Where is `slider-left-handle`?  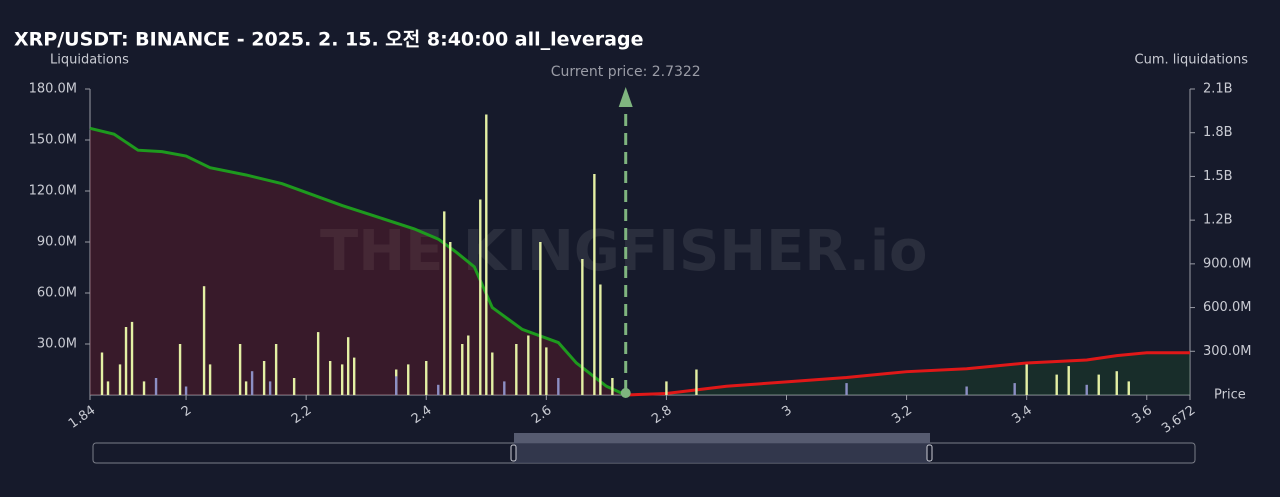 slider-left-handle is located at coordinates (513, 453).